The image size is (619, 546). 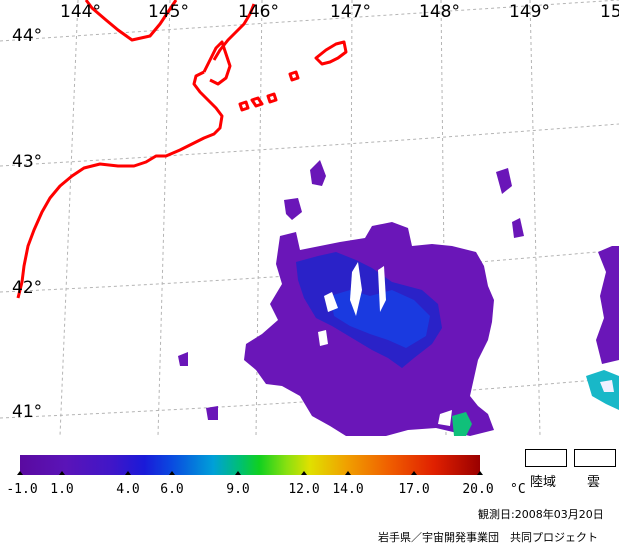 What do you see at coordinates (518, 228) in the screenshot?
I see `sst-patch-northeast` at bounding box center [518, 228].